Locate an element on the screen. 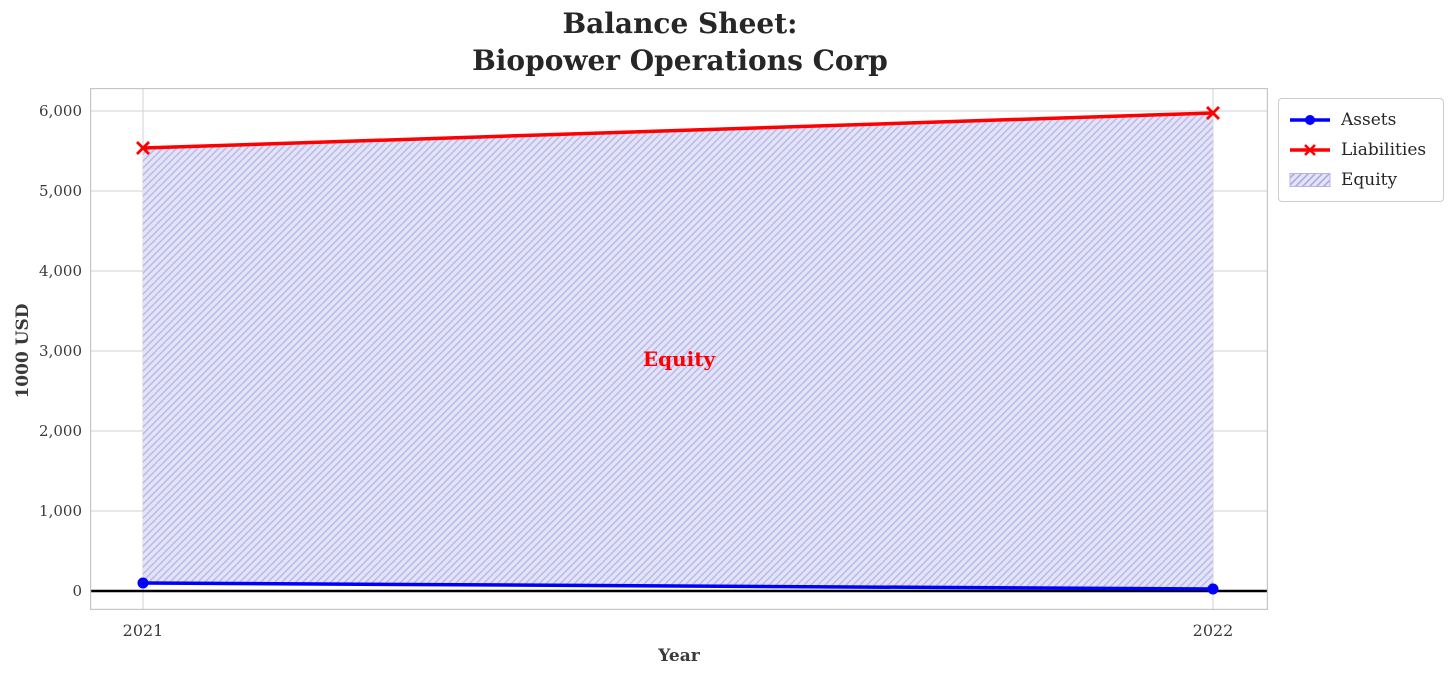 This screenshot has height=676, width=1454. x-tick-label: 2021 is located at coordinates (143, 630).